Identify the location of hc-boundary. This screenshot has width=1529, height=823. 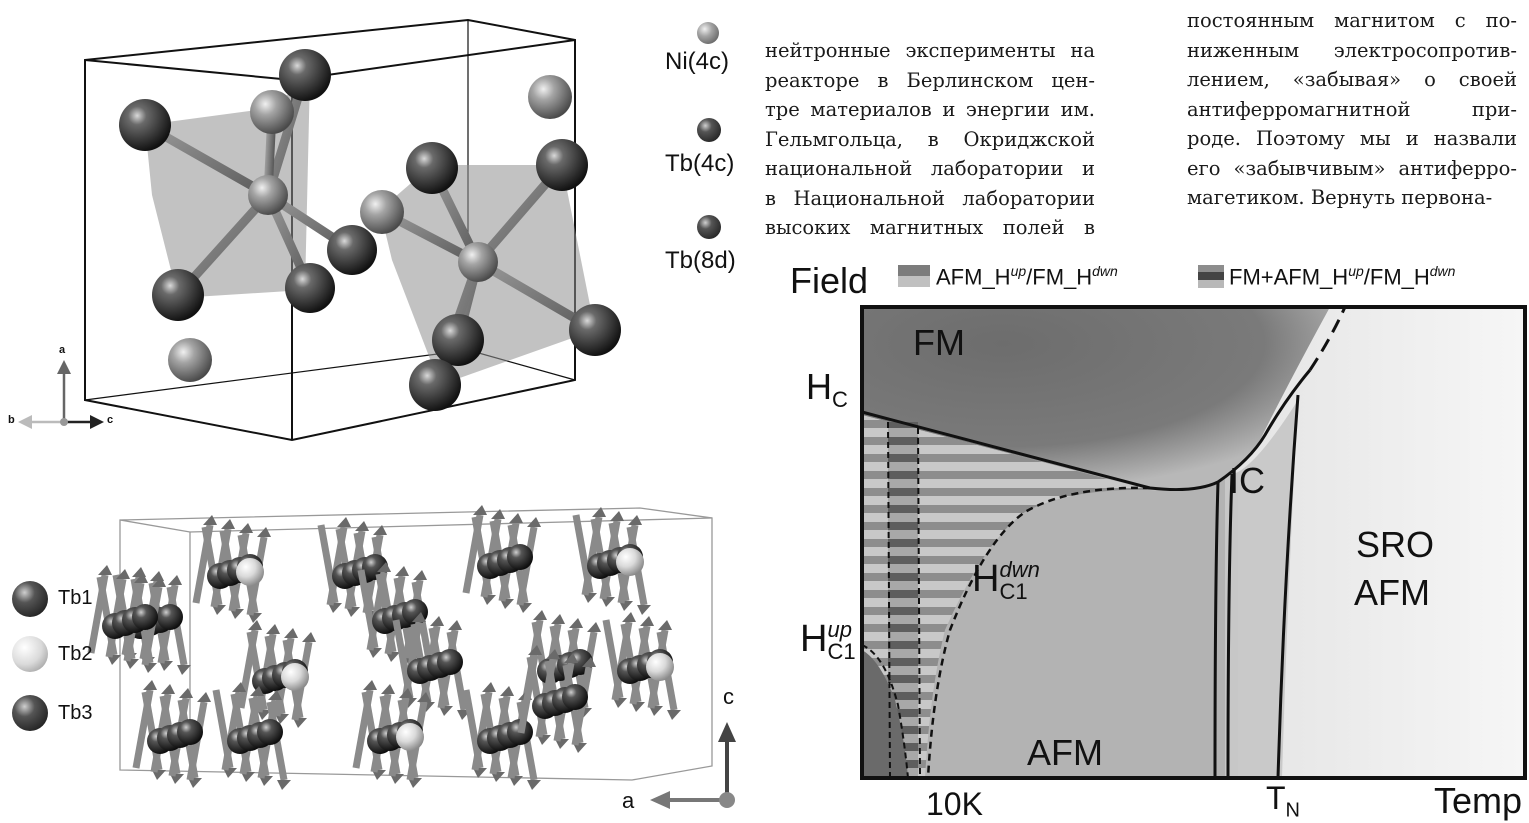
(1086, 430).